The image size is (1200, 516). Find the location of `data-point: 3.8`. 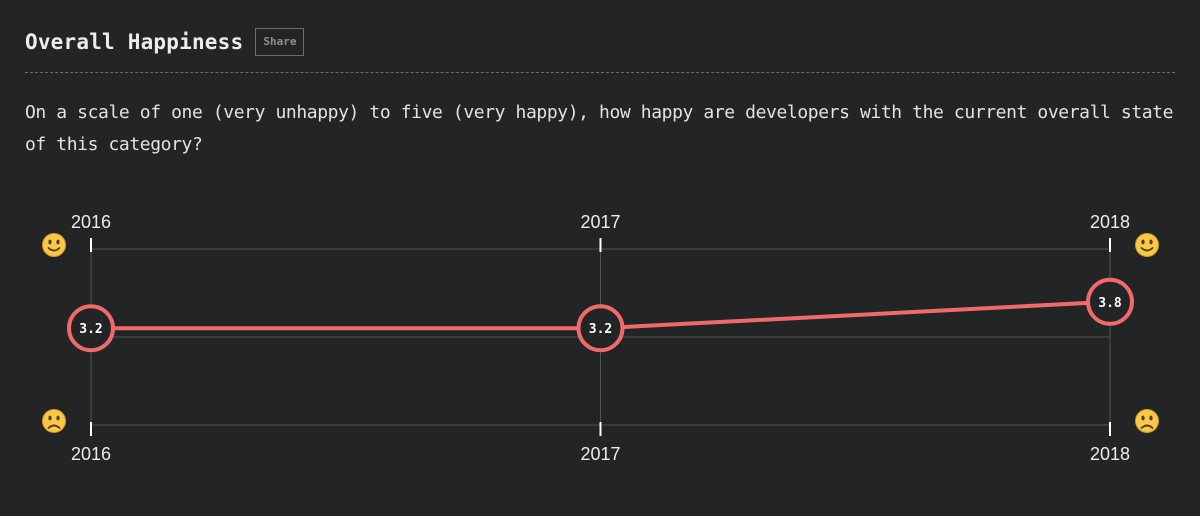

data-point: 3.8 is located at coordinates (1110, 301).